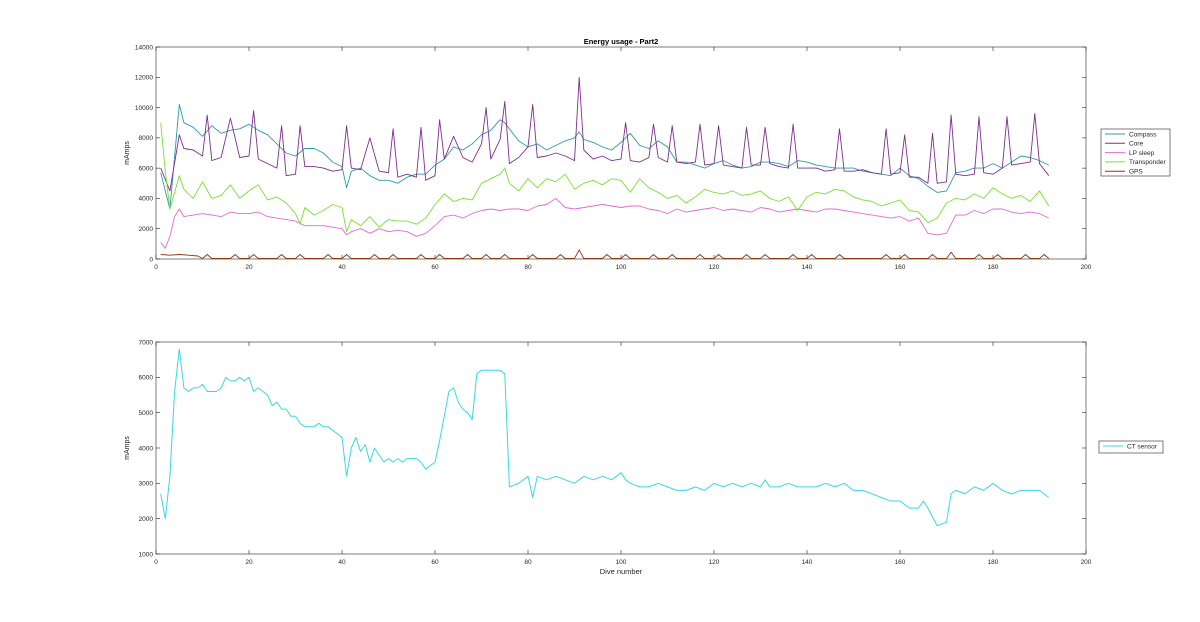 The image size is (1200, 622). What do you see at coordinates (900, 562) in the screenshot?
I see `bottom-x-tick-label: 160` at bounding box center [900, 562].